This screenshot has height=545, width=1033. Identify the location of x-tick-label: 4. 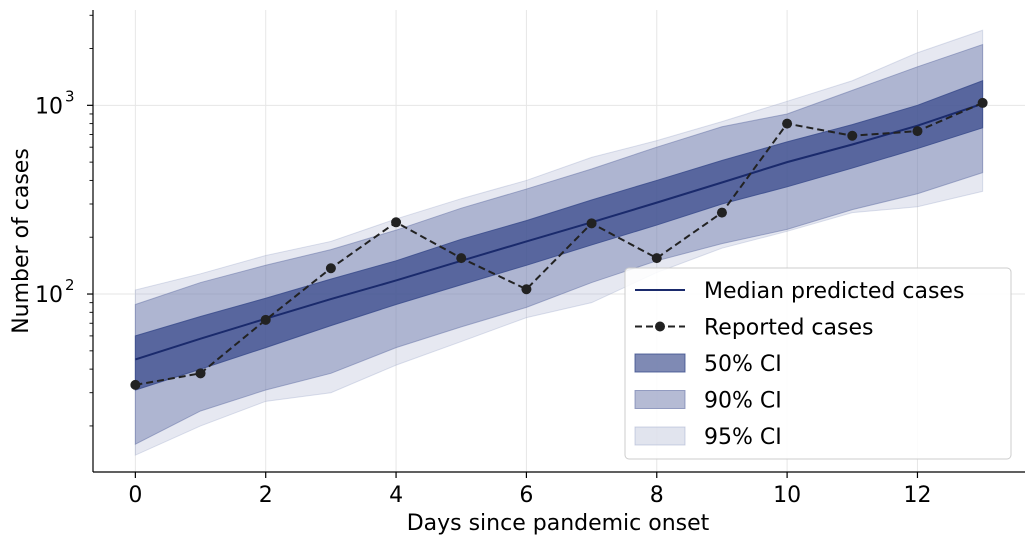
(396, 495).